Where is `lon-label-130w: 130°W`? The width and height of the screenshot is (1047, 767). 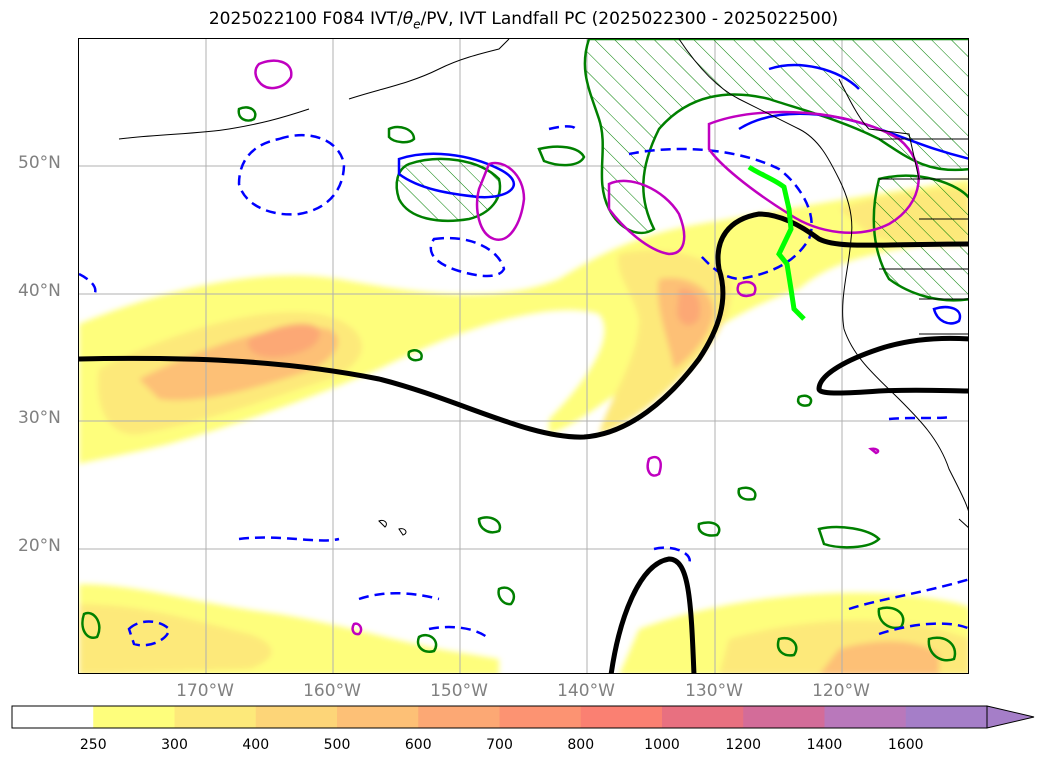
lon-label-130w: 130°W is located at coordinates (714, 691).